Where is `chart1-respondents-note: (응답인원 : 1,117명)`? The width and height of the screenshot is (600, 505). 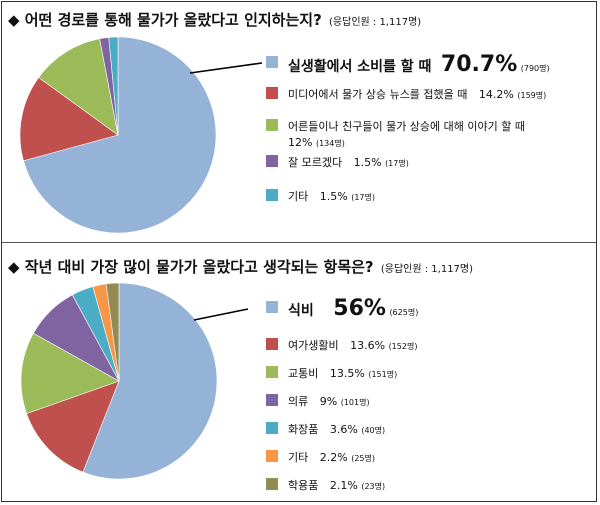 chart1-respondents-note: (응답인원 : 1,117명) is located at coordinates (375, 22).